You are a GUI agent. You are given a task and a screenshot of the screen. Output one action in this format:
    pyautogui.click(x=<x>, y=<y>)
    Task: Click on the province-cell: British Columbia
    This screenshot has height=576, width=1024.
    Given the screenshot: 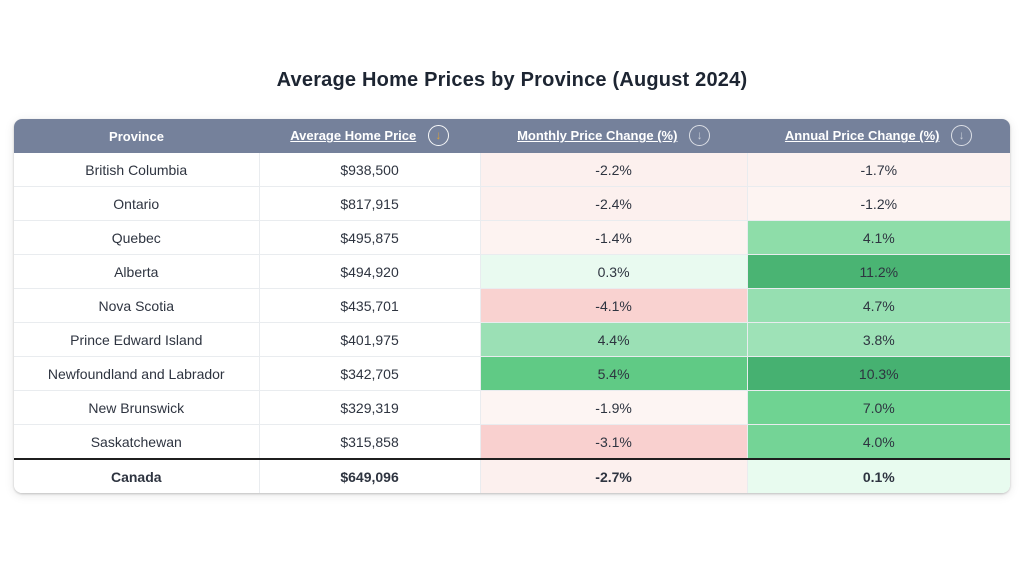 What is the action you would take?
    pyautogui.click(x=137, y=170)
    